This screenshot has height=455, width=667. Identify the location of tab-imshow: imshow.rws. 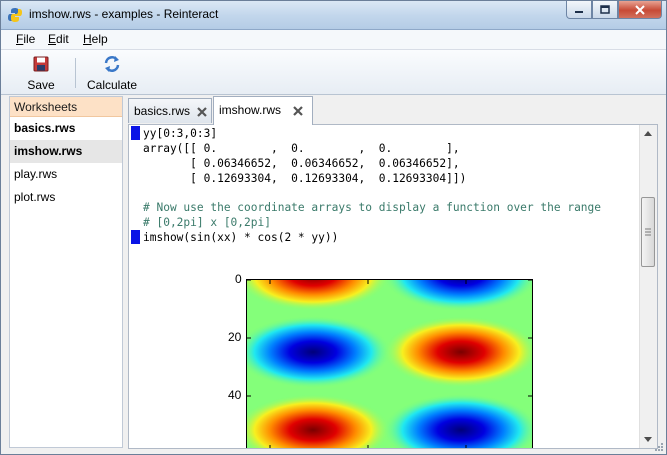
(263, 110).